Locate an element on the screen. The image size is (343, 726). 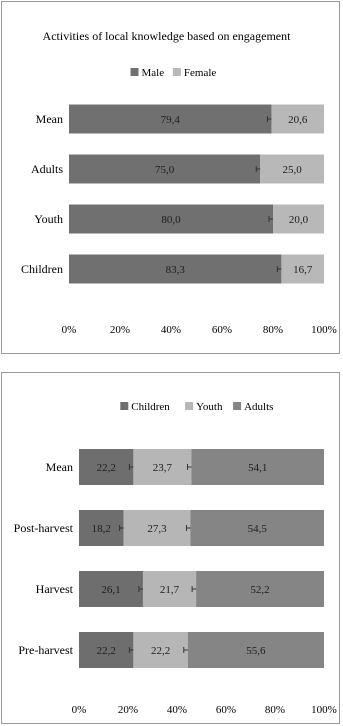
bar-adults-pre-harvest is located at coordinates (255, 650).